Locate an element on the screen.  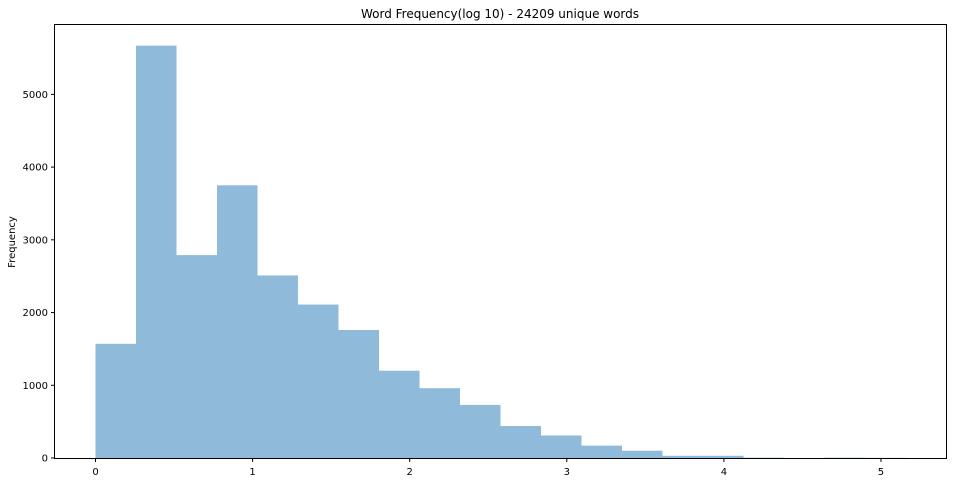
y-tick-label: 3000 is located at coordinates (35, 240).